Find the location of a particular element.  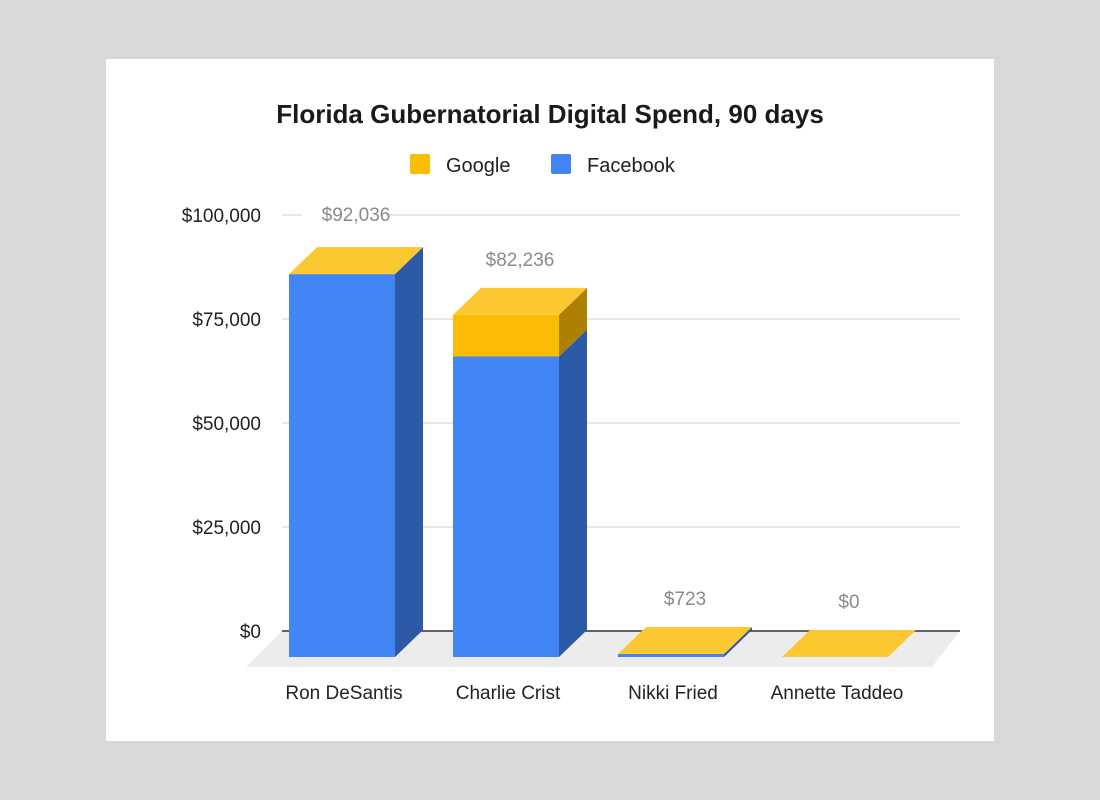

category-label-0: Ron DeSantis is located at coordinates (343, 693).